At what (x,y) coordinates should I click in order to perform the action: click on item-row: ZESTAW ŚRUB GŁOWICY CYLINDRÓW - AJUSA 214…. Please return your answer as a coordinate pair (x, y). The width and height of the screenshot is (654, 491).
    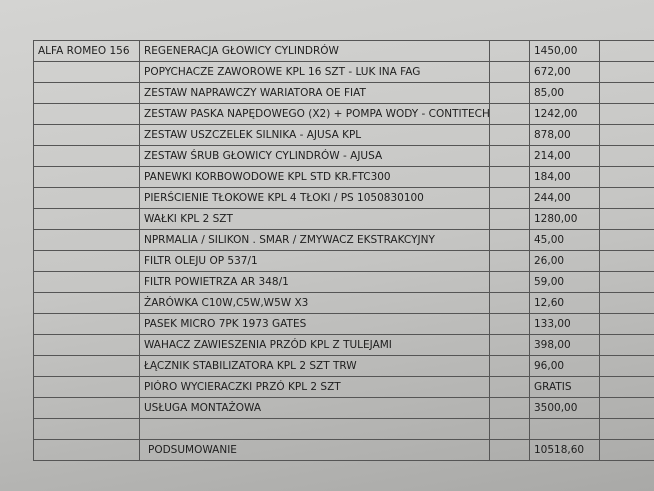
    Looking at the image, I should click on (343, 156).